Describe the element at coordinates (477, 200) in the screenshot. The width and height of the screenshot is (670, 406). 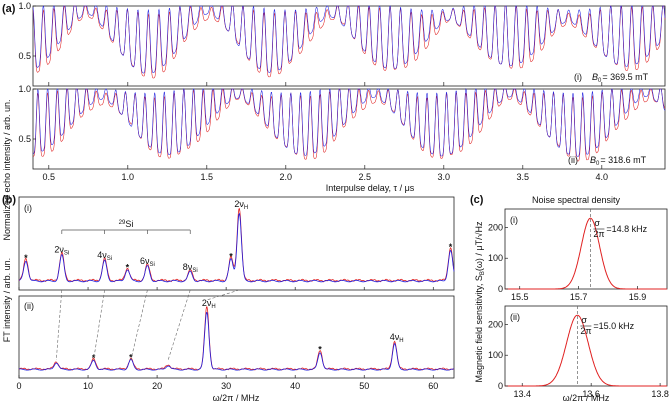
I see `panel-c-label: (c)` at that location.